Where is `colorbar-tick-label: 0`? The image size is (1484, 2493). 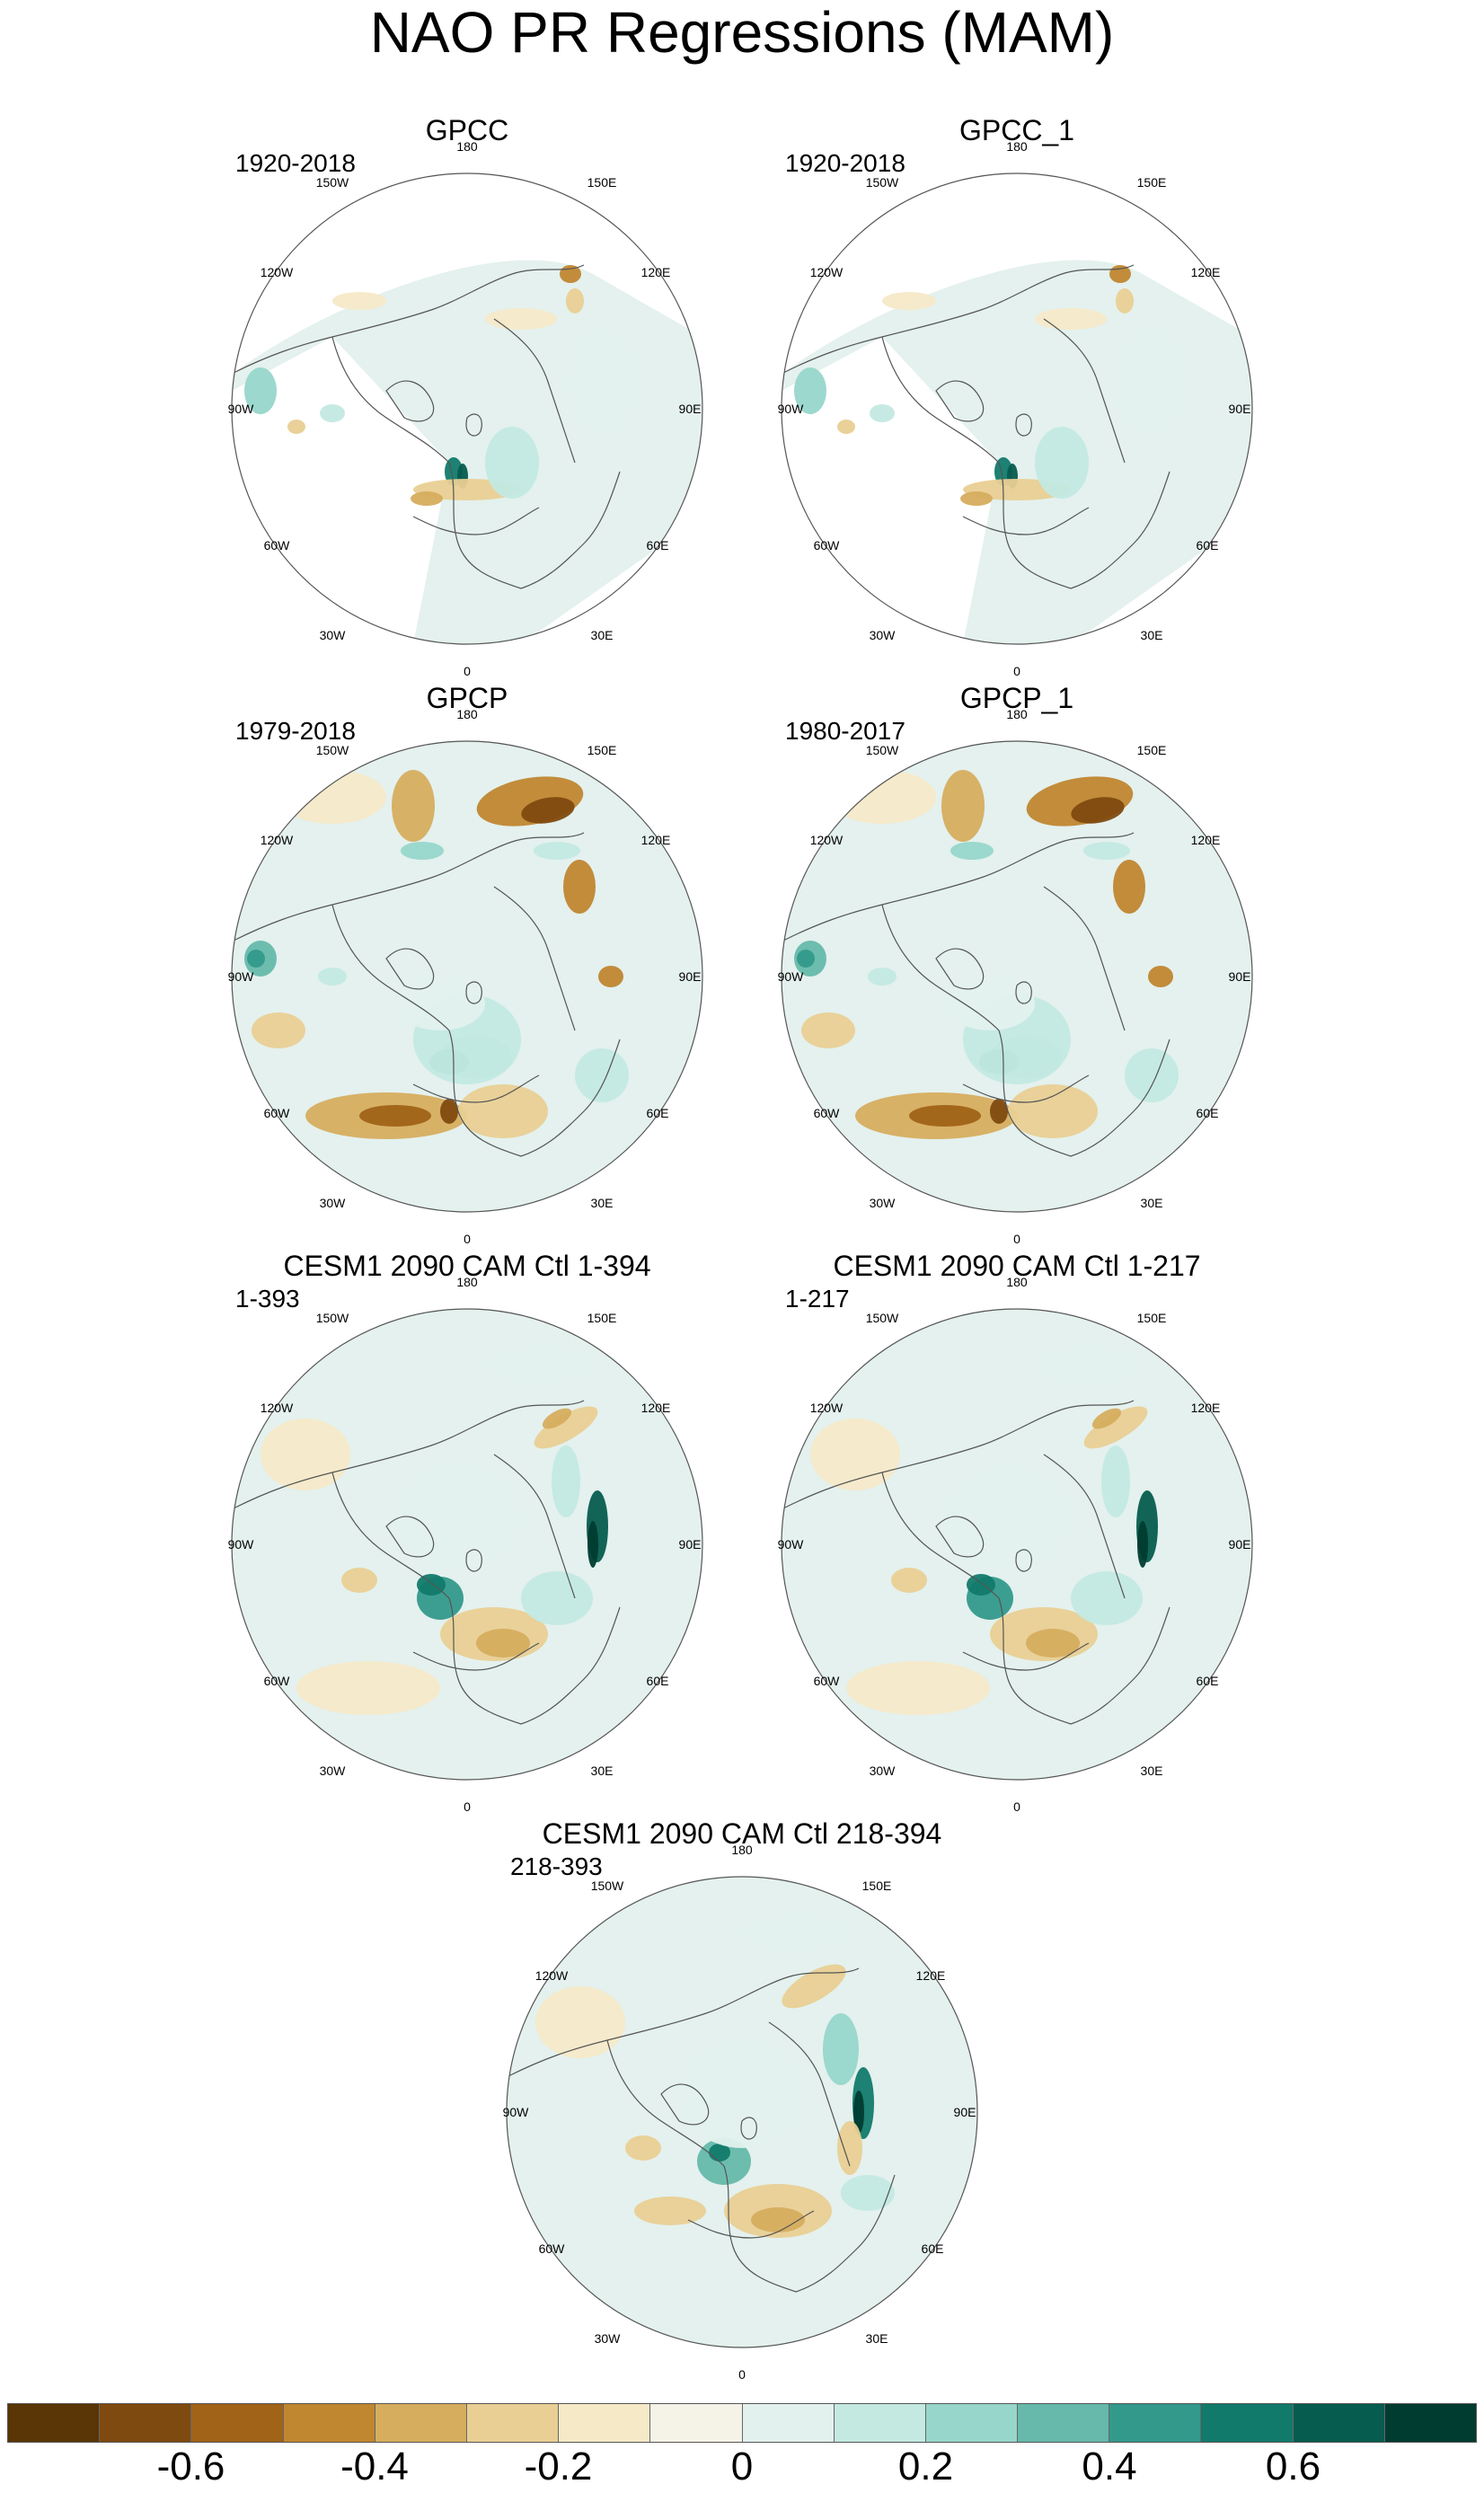
colorbar-tick-label: 0 is located at coordinates (742, 2466).